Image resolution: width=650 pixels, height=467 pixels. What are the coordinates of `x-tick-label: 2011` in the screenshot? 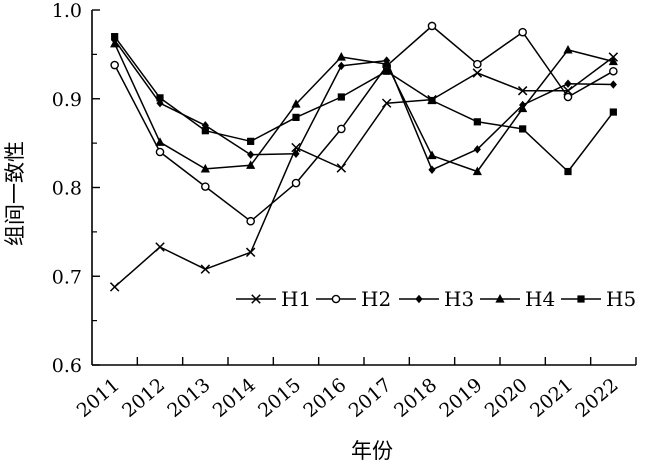 It's located at (98, 398).